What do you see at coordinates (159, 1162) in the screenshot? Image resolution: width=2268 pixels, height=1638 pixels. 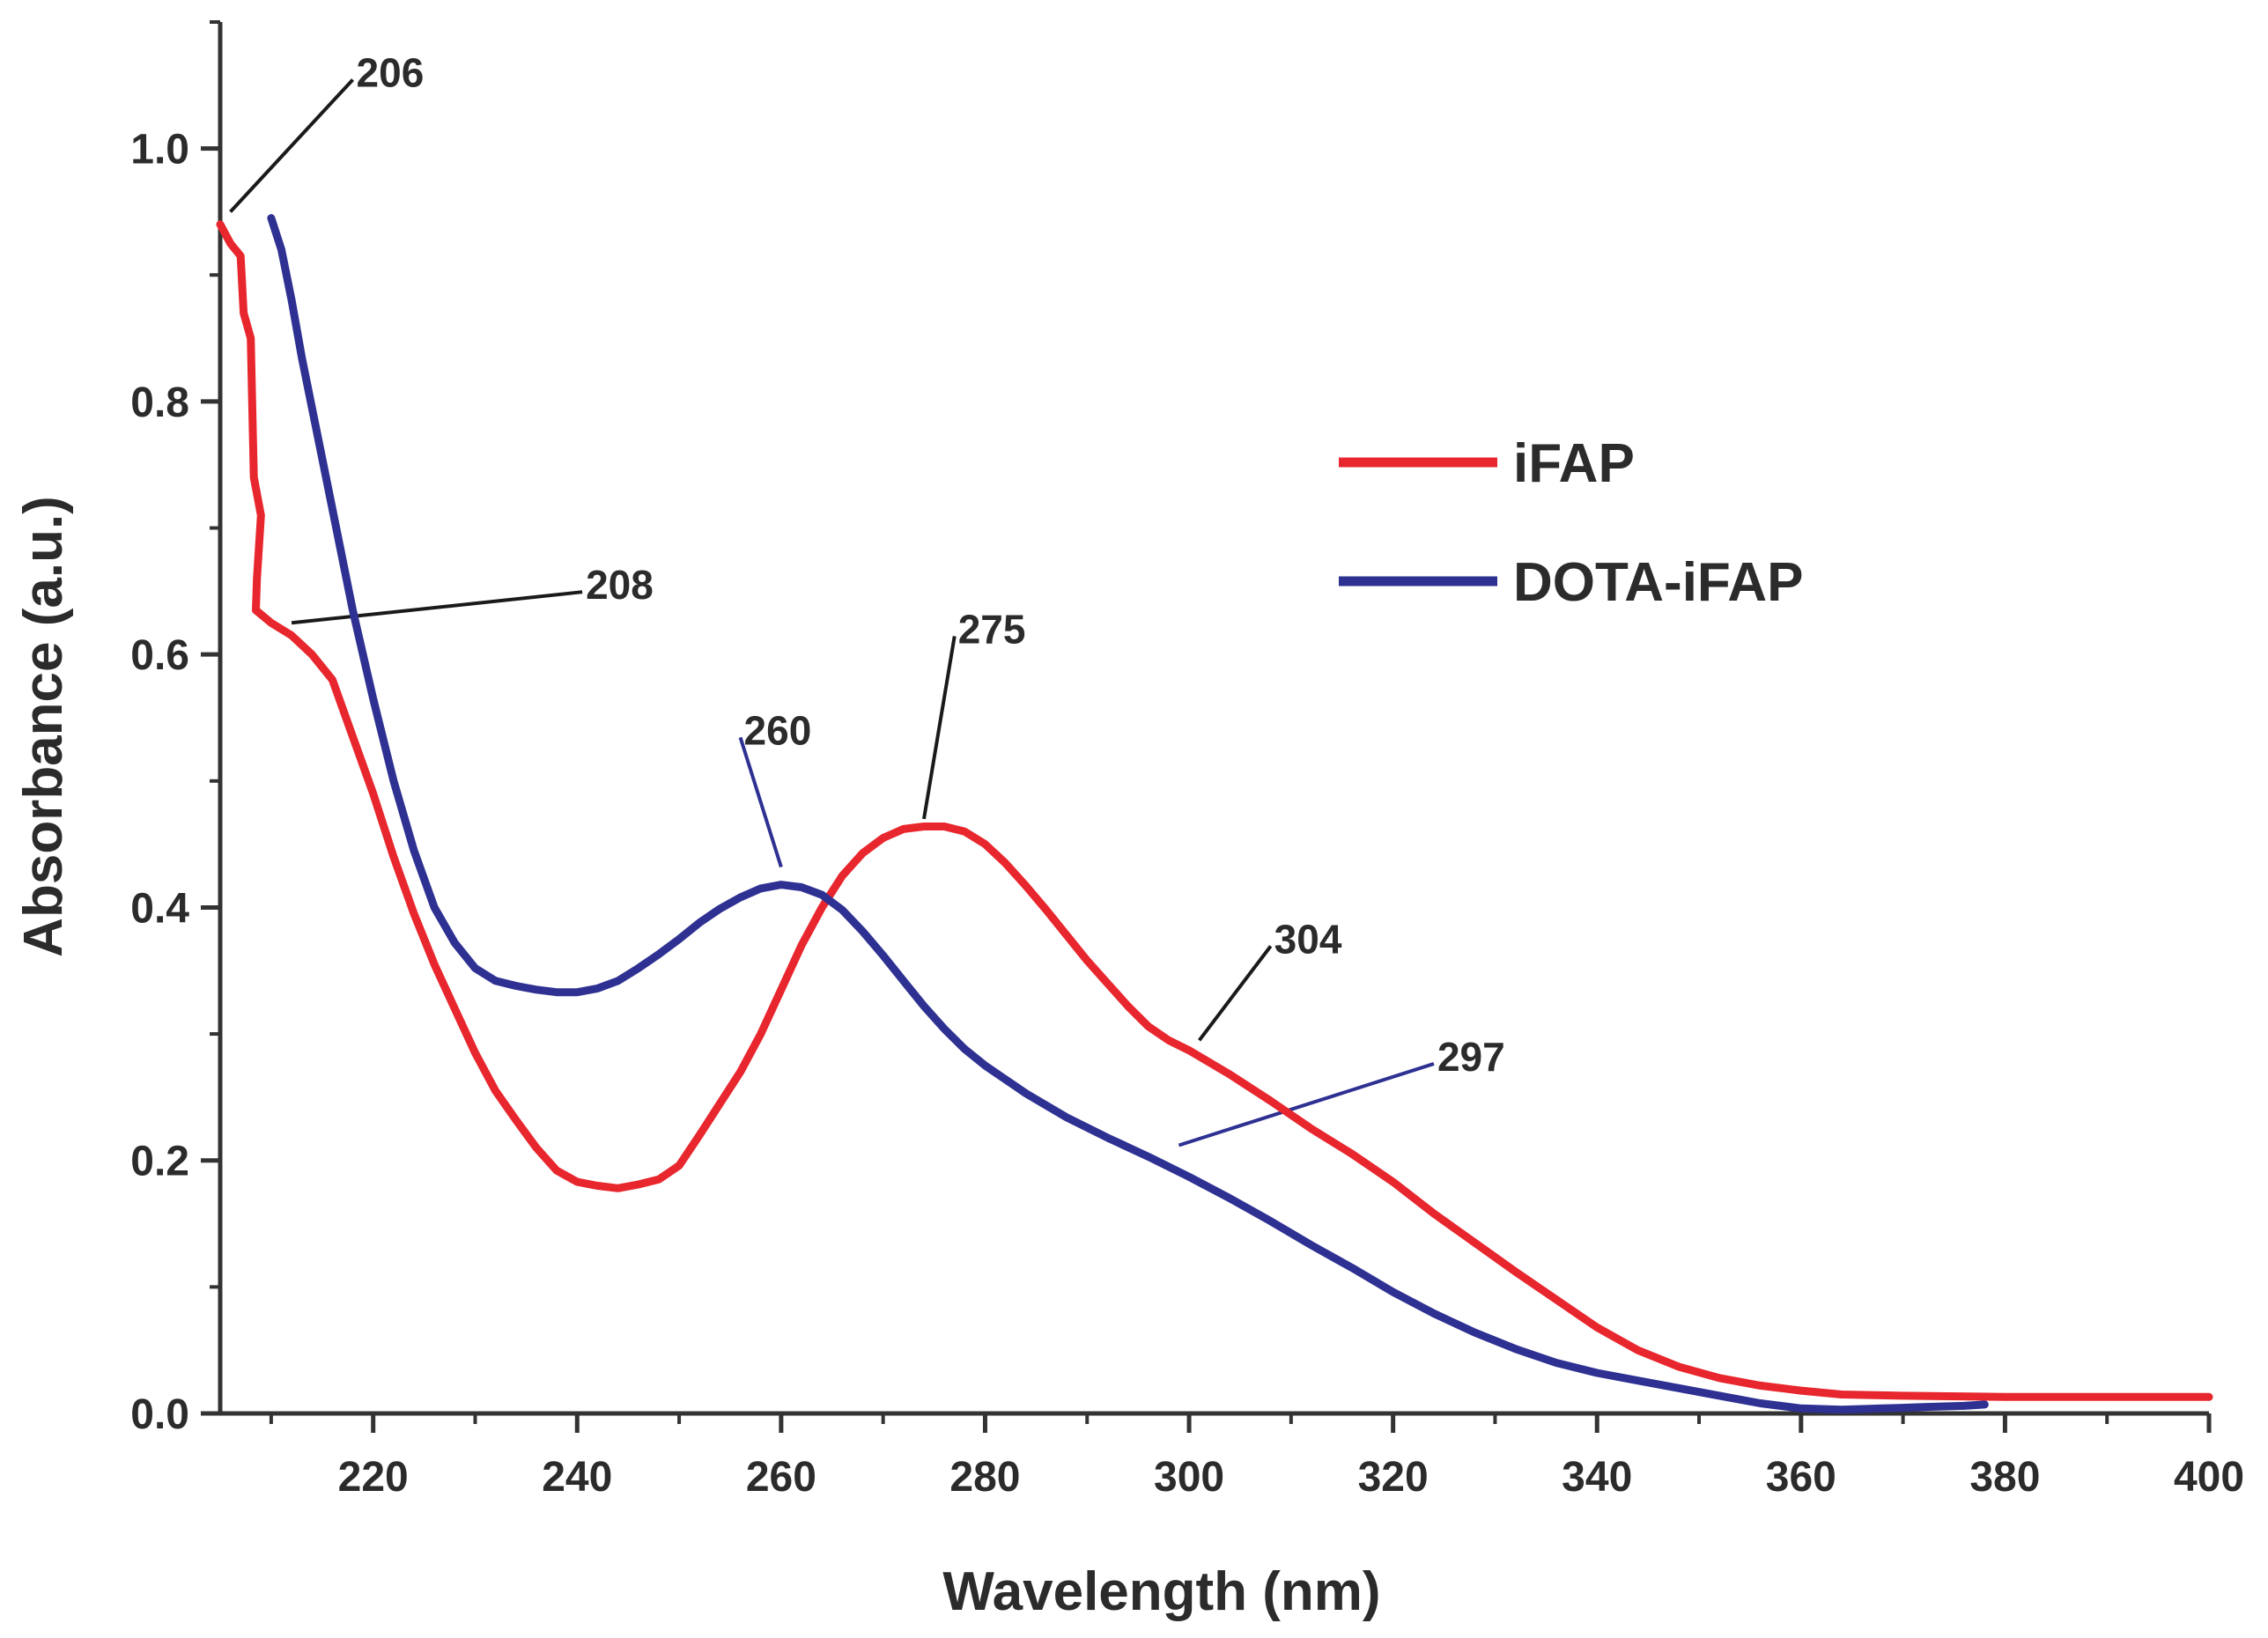 I see `y-tick-label: 0.2` at bounding box center [159, 1162].